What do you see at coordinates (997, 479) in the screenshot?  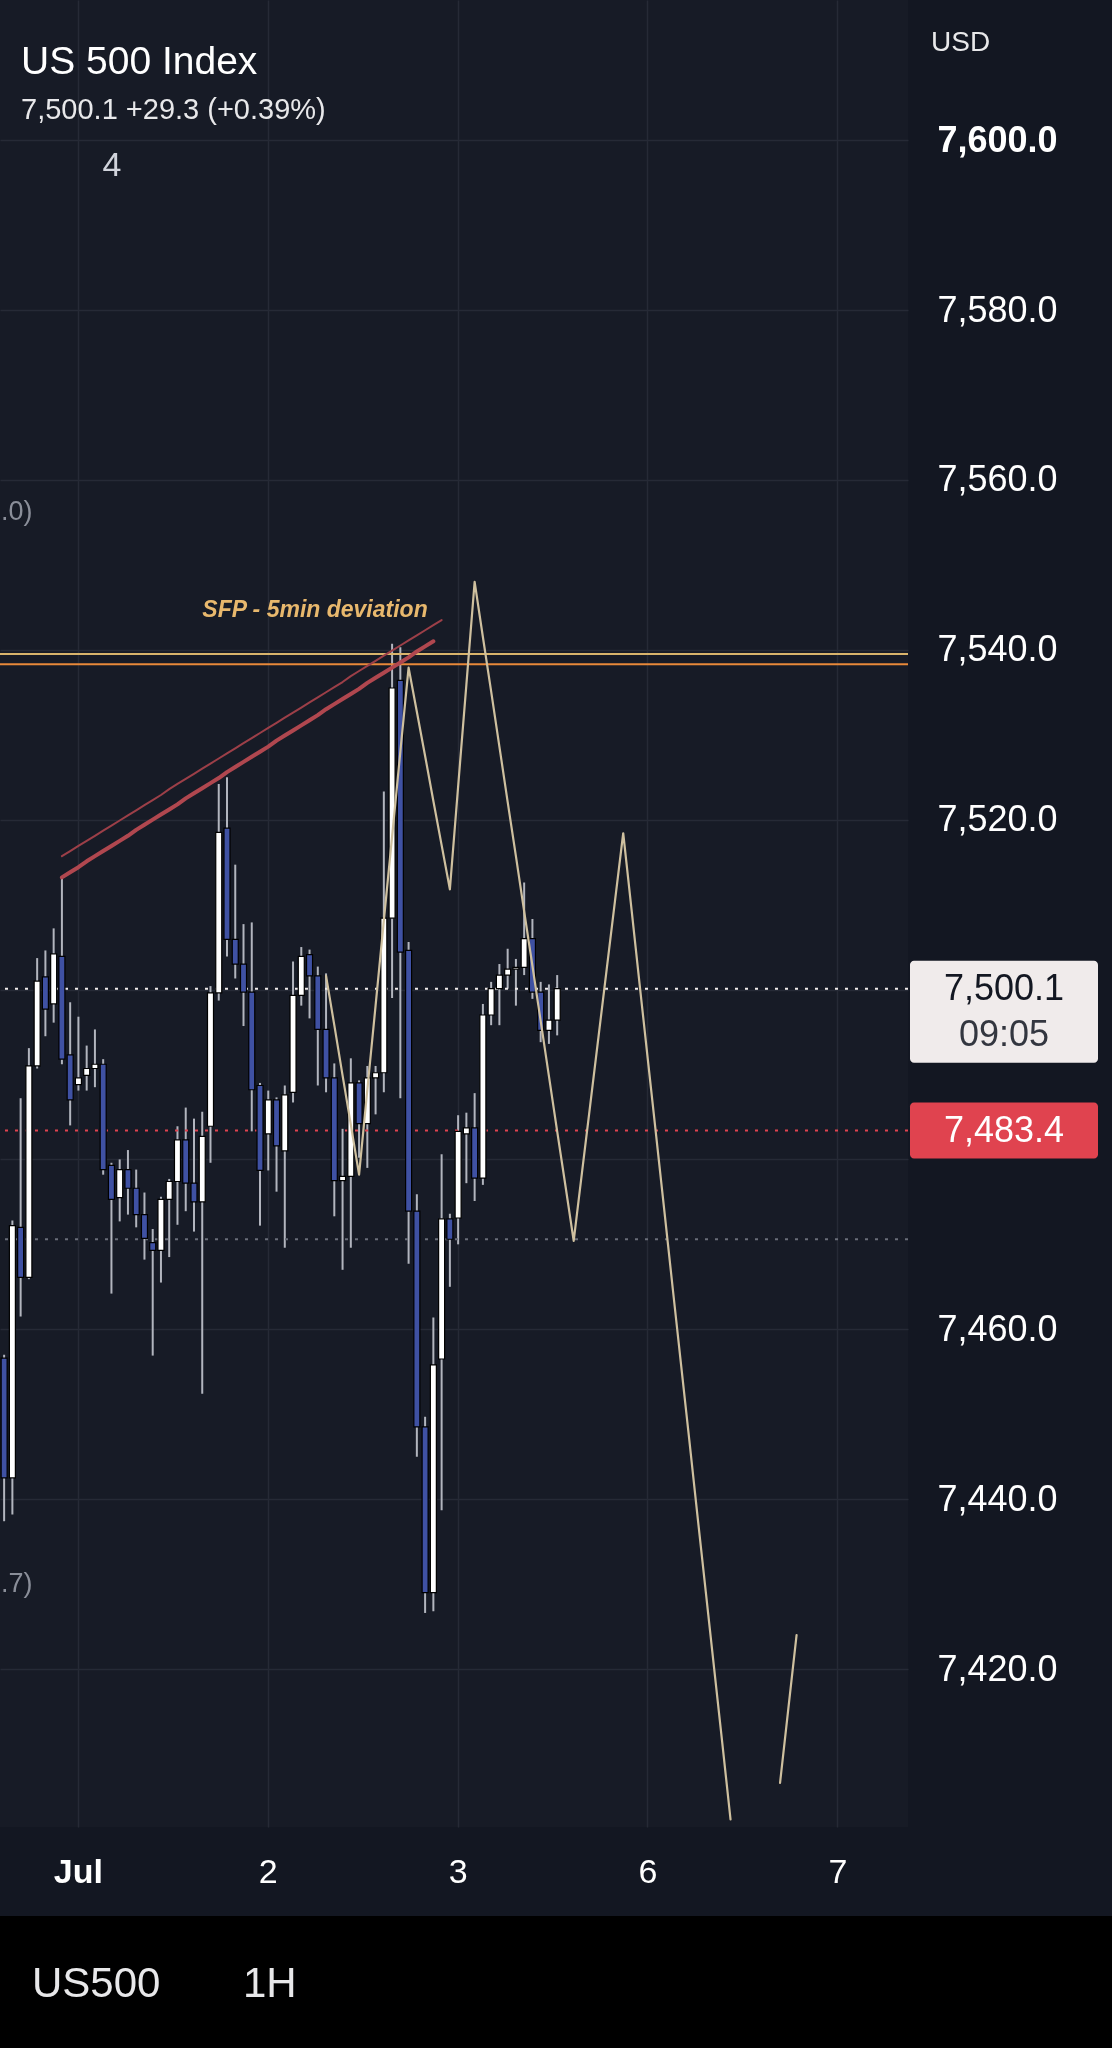 I see `y-tick-label: 7,560.0` at bounding box center [997, 479].